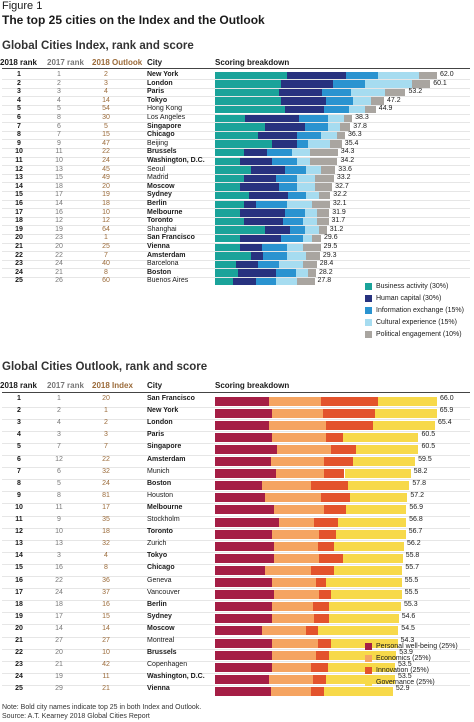  What do you see at coordinates (106, 212) in the screenshot?
I see `index-curr-rank-cell: 10` at bounding box center [106, 212].